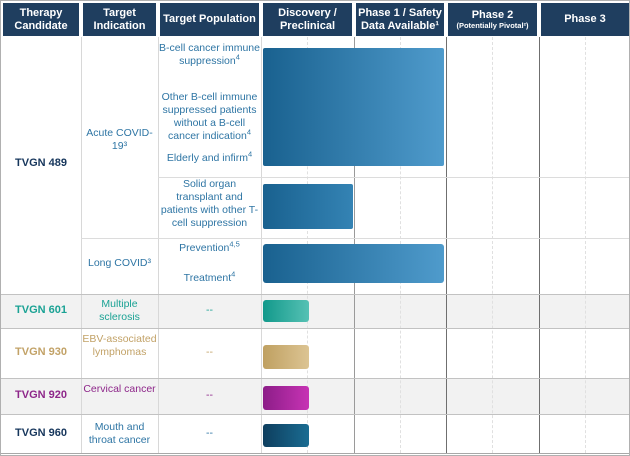  Describe the element at coordinates (353, 263) in the screenshot. I see `bar-tvgn489-long-covid` at that location.